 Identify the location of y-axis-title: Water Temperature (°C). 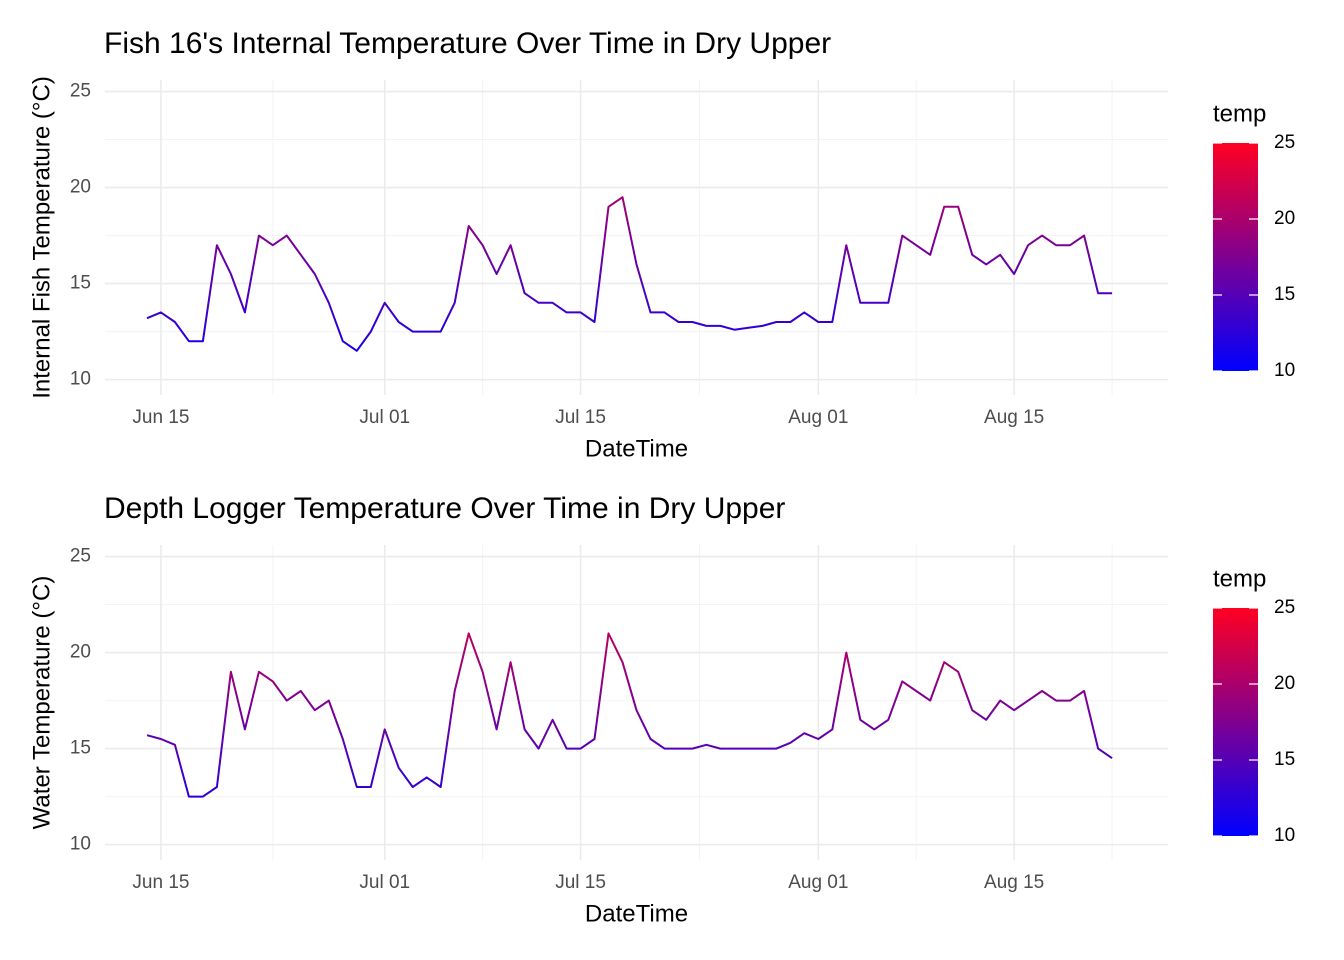
(41, 703).